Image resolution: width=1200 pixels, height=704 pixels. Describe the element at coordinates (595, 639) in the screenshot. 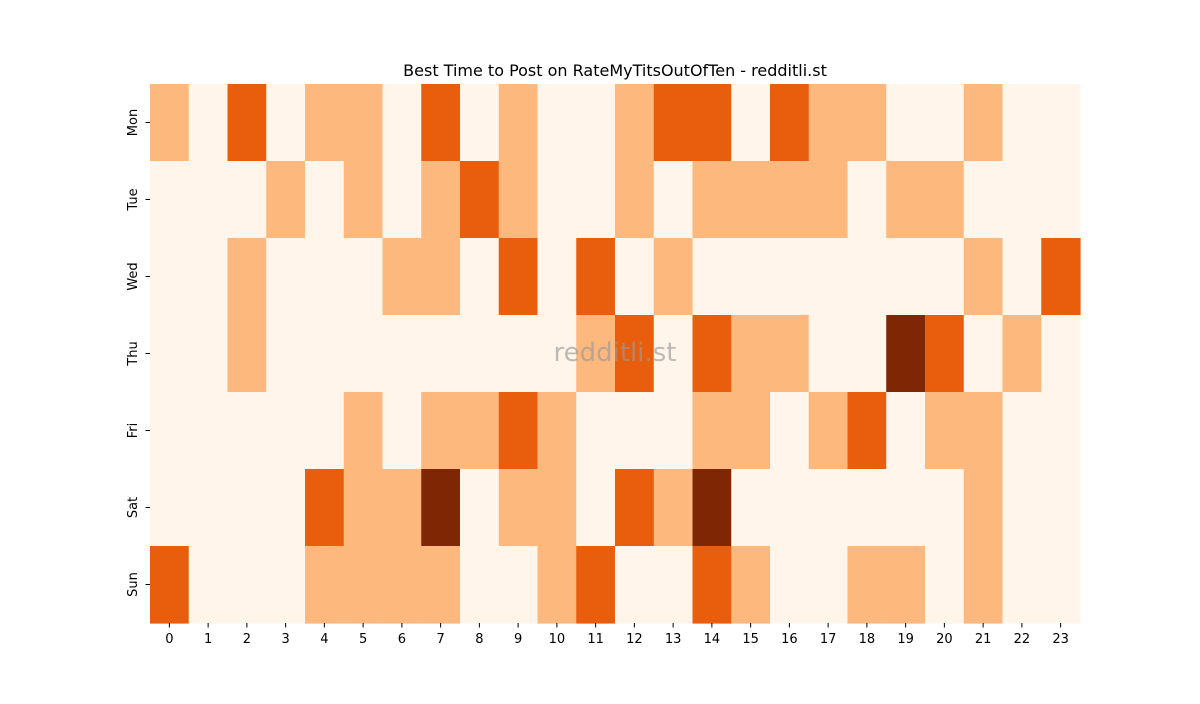

I see `x-tick-label: 11` at that location.